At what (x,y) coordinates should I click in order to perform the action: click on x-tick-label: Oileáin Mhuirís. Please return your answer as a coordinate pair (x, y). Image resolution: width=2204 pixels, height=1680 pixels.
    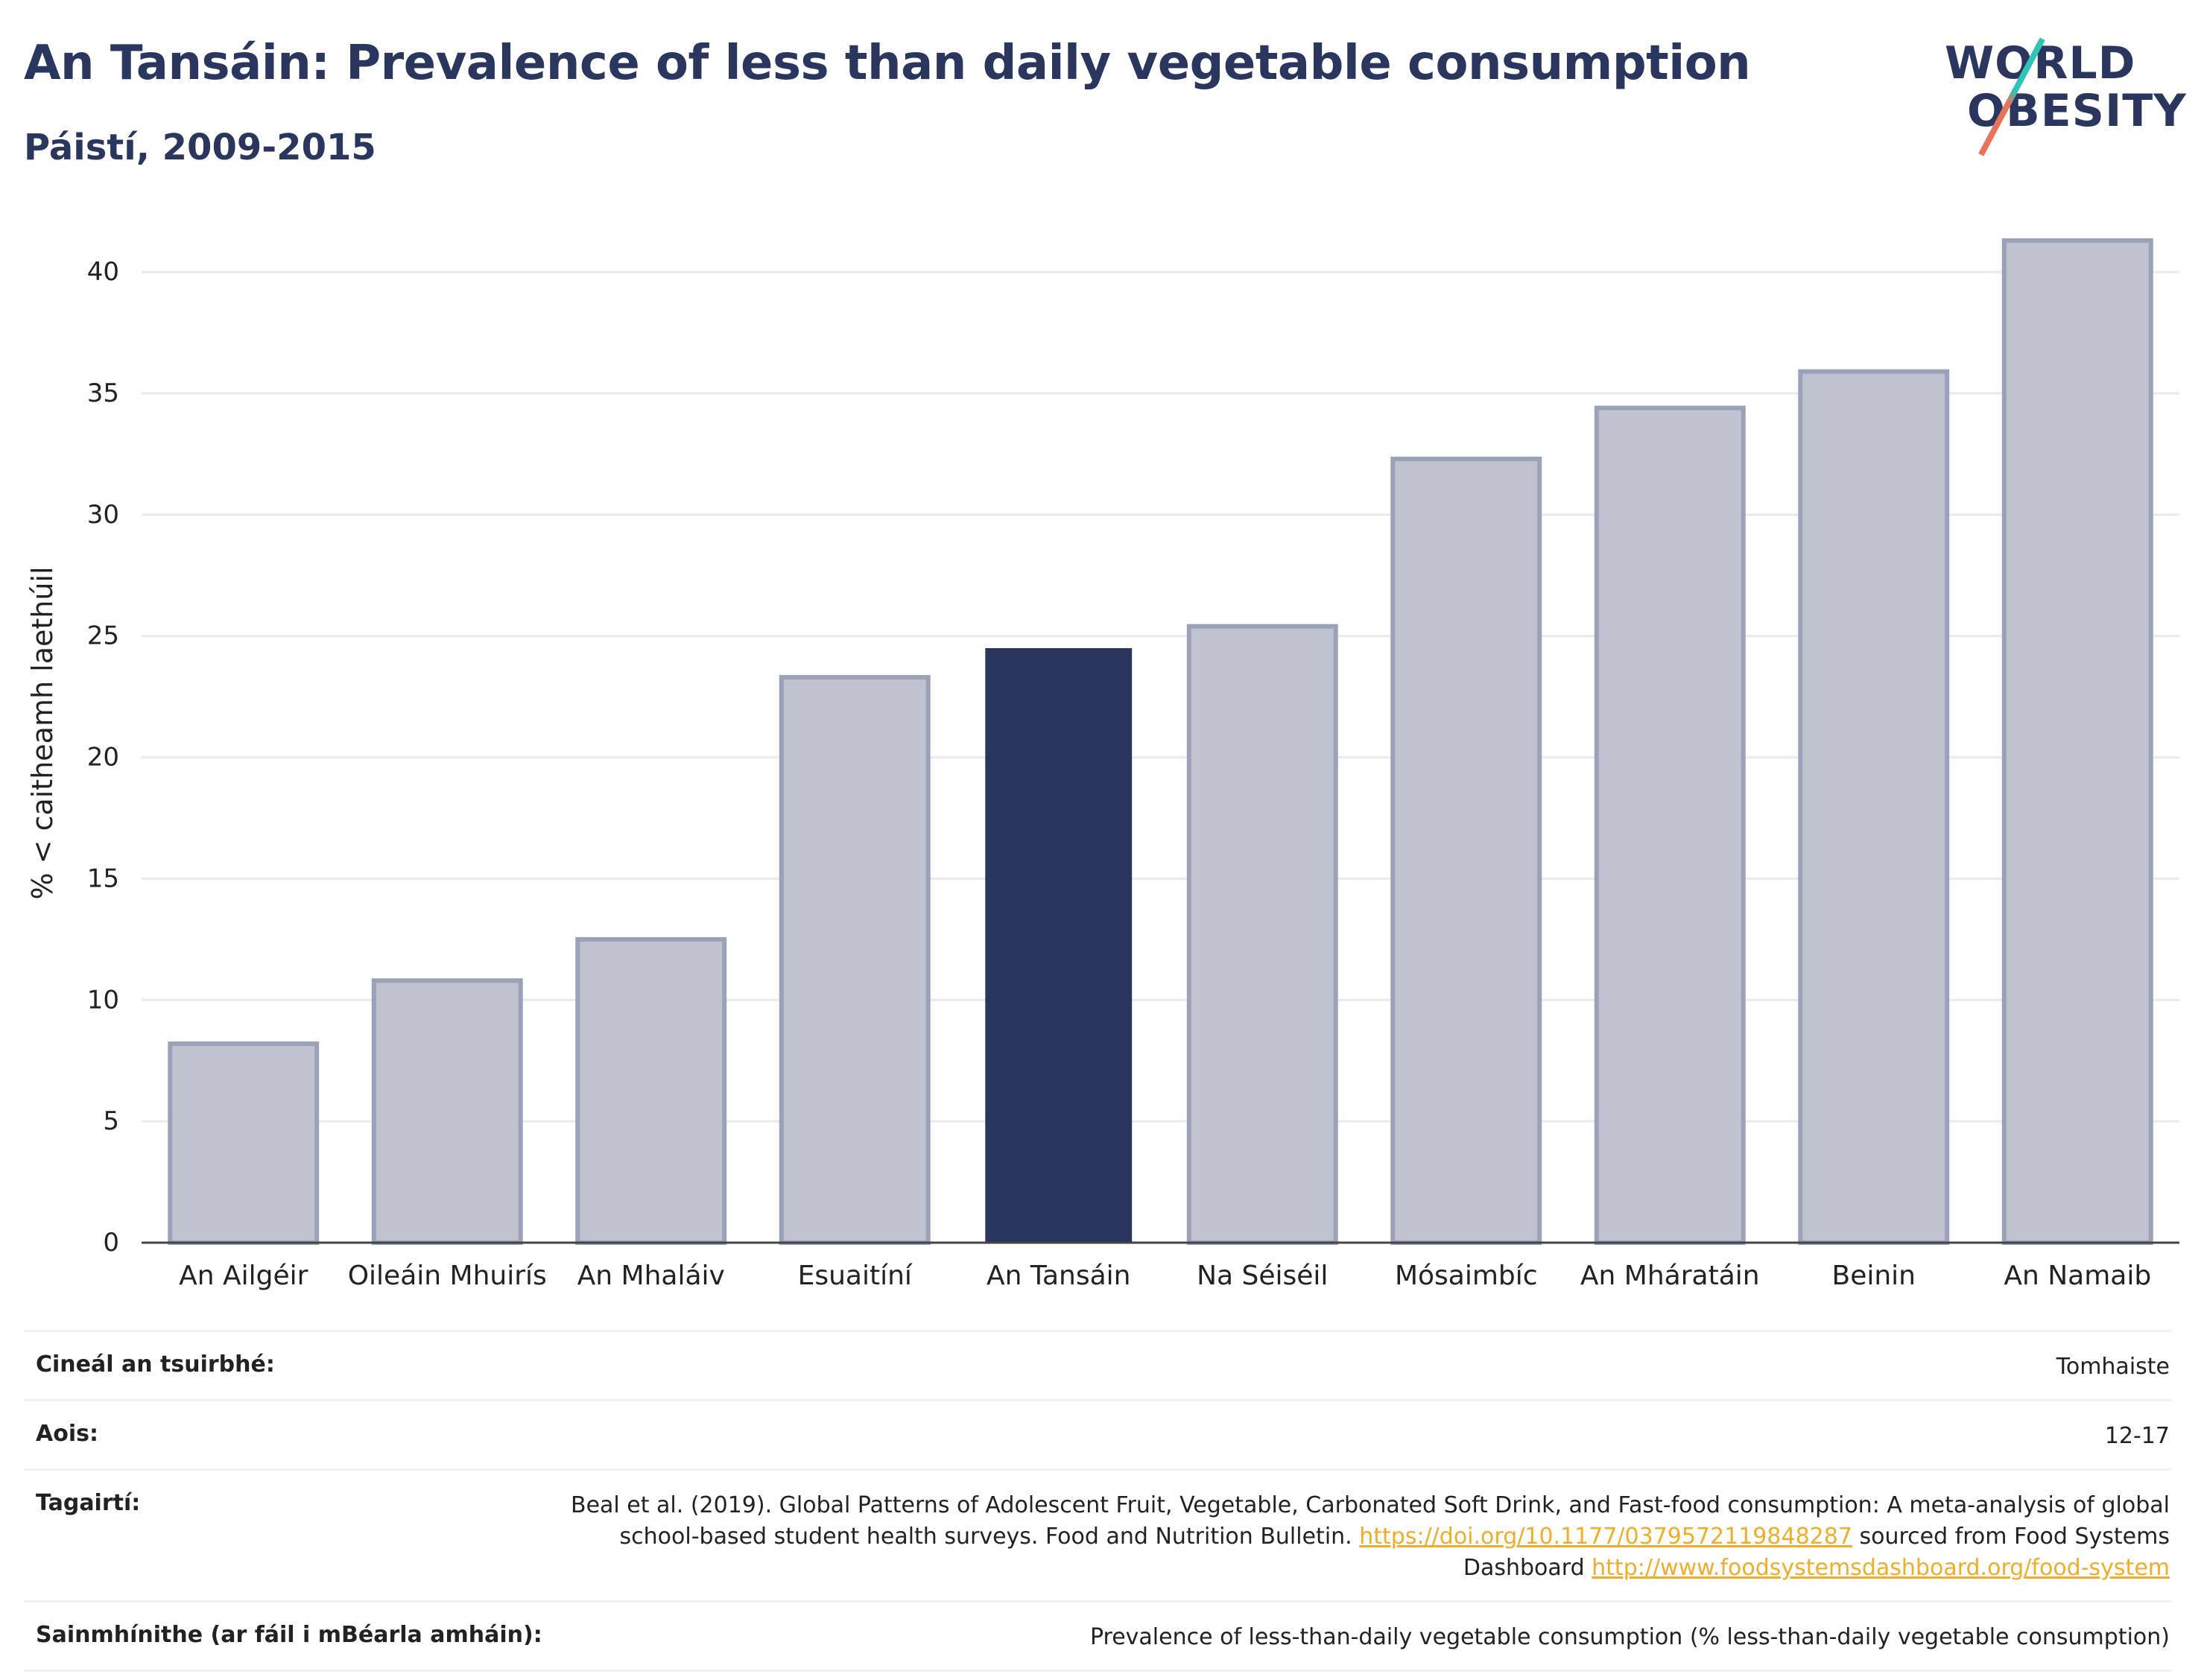
    Looking at the image, I should click on (447, 1276).